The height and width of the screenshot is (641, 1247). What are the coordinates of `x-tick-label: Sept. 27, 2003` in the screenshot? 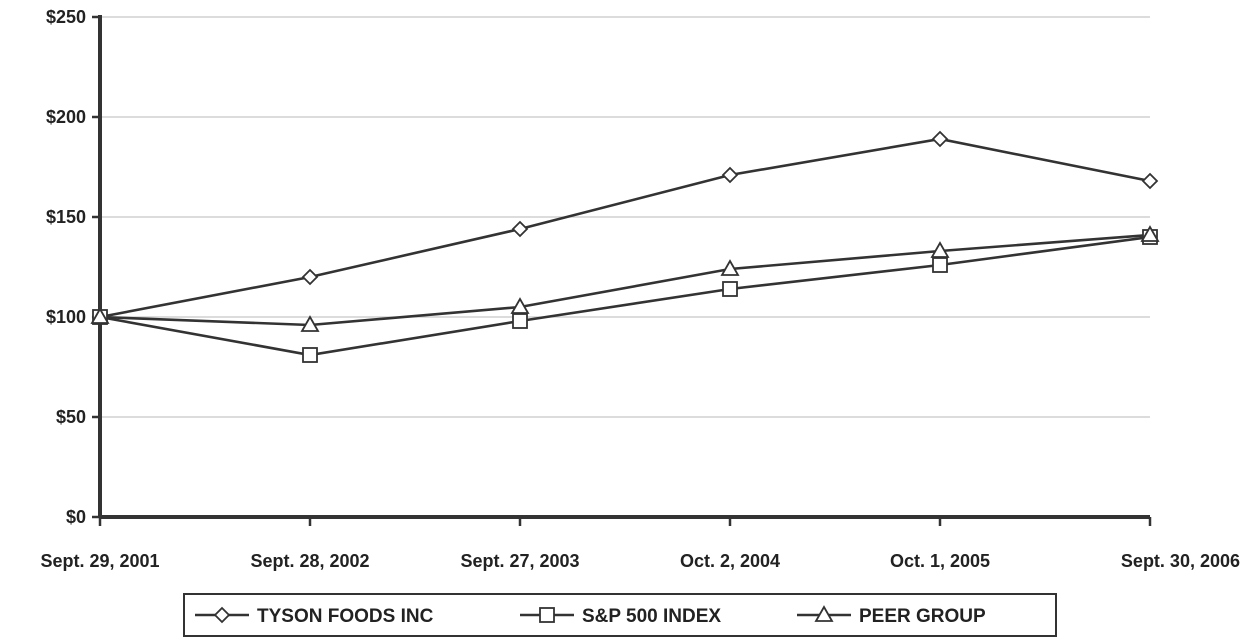 It's located at (519, 561).